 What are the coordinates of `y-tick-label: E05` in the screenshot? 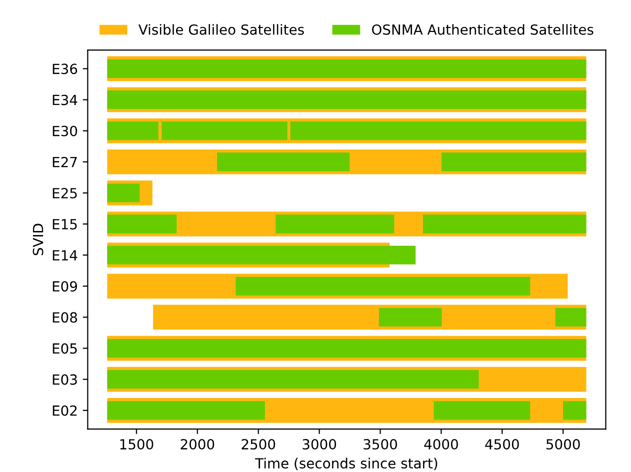 It's located at (64, 348).